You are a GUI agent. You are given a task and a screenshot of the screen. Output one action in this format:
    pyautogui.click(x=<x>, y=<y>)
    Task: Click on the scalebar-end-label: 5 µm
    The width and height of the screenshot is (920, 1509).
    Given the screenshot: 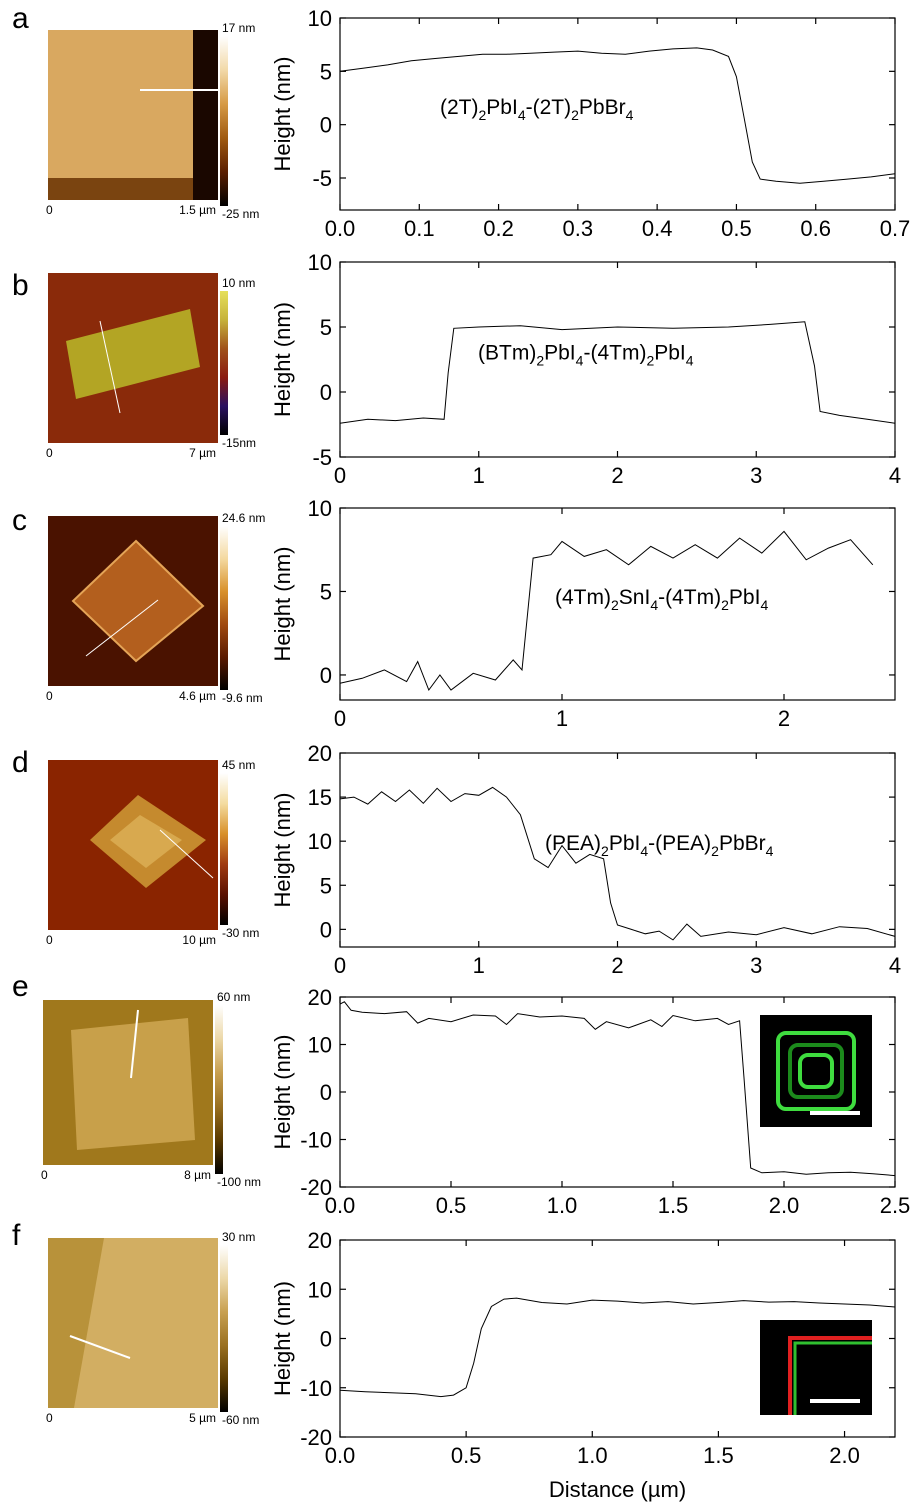 What is the action you would take?
    pyautogui.click(x=202, y=1418)
    